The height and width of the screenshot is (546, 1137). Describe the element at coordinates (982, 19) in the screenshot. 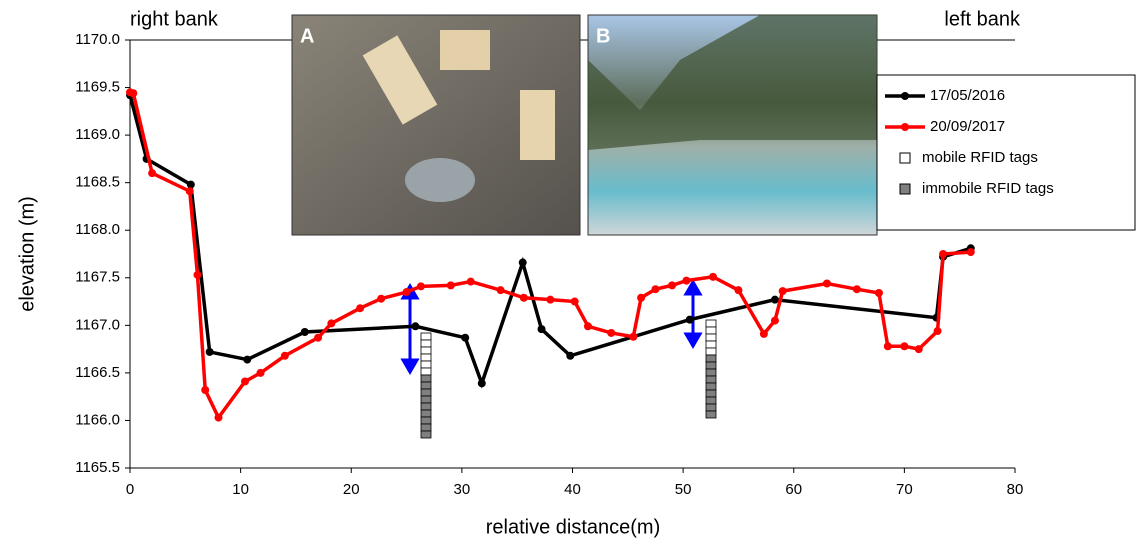

I see `annotation: left bank` at that location.